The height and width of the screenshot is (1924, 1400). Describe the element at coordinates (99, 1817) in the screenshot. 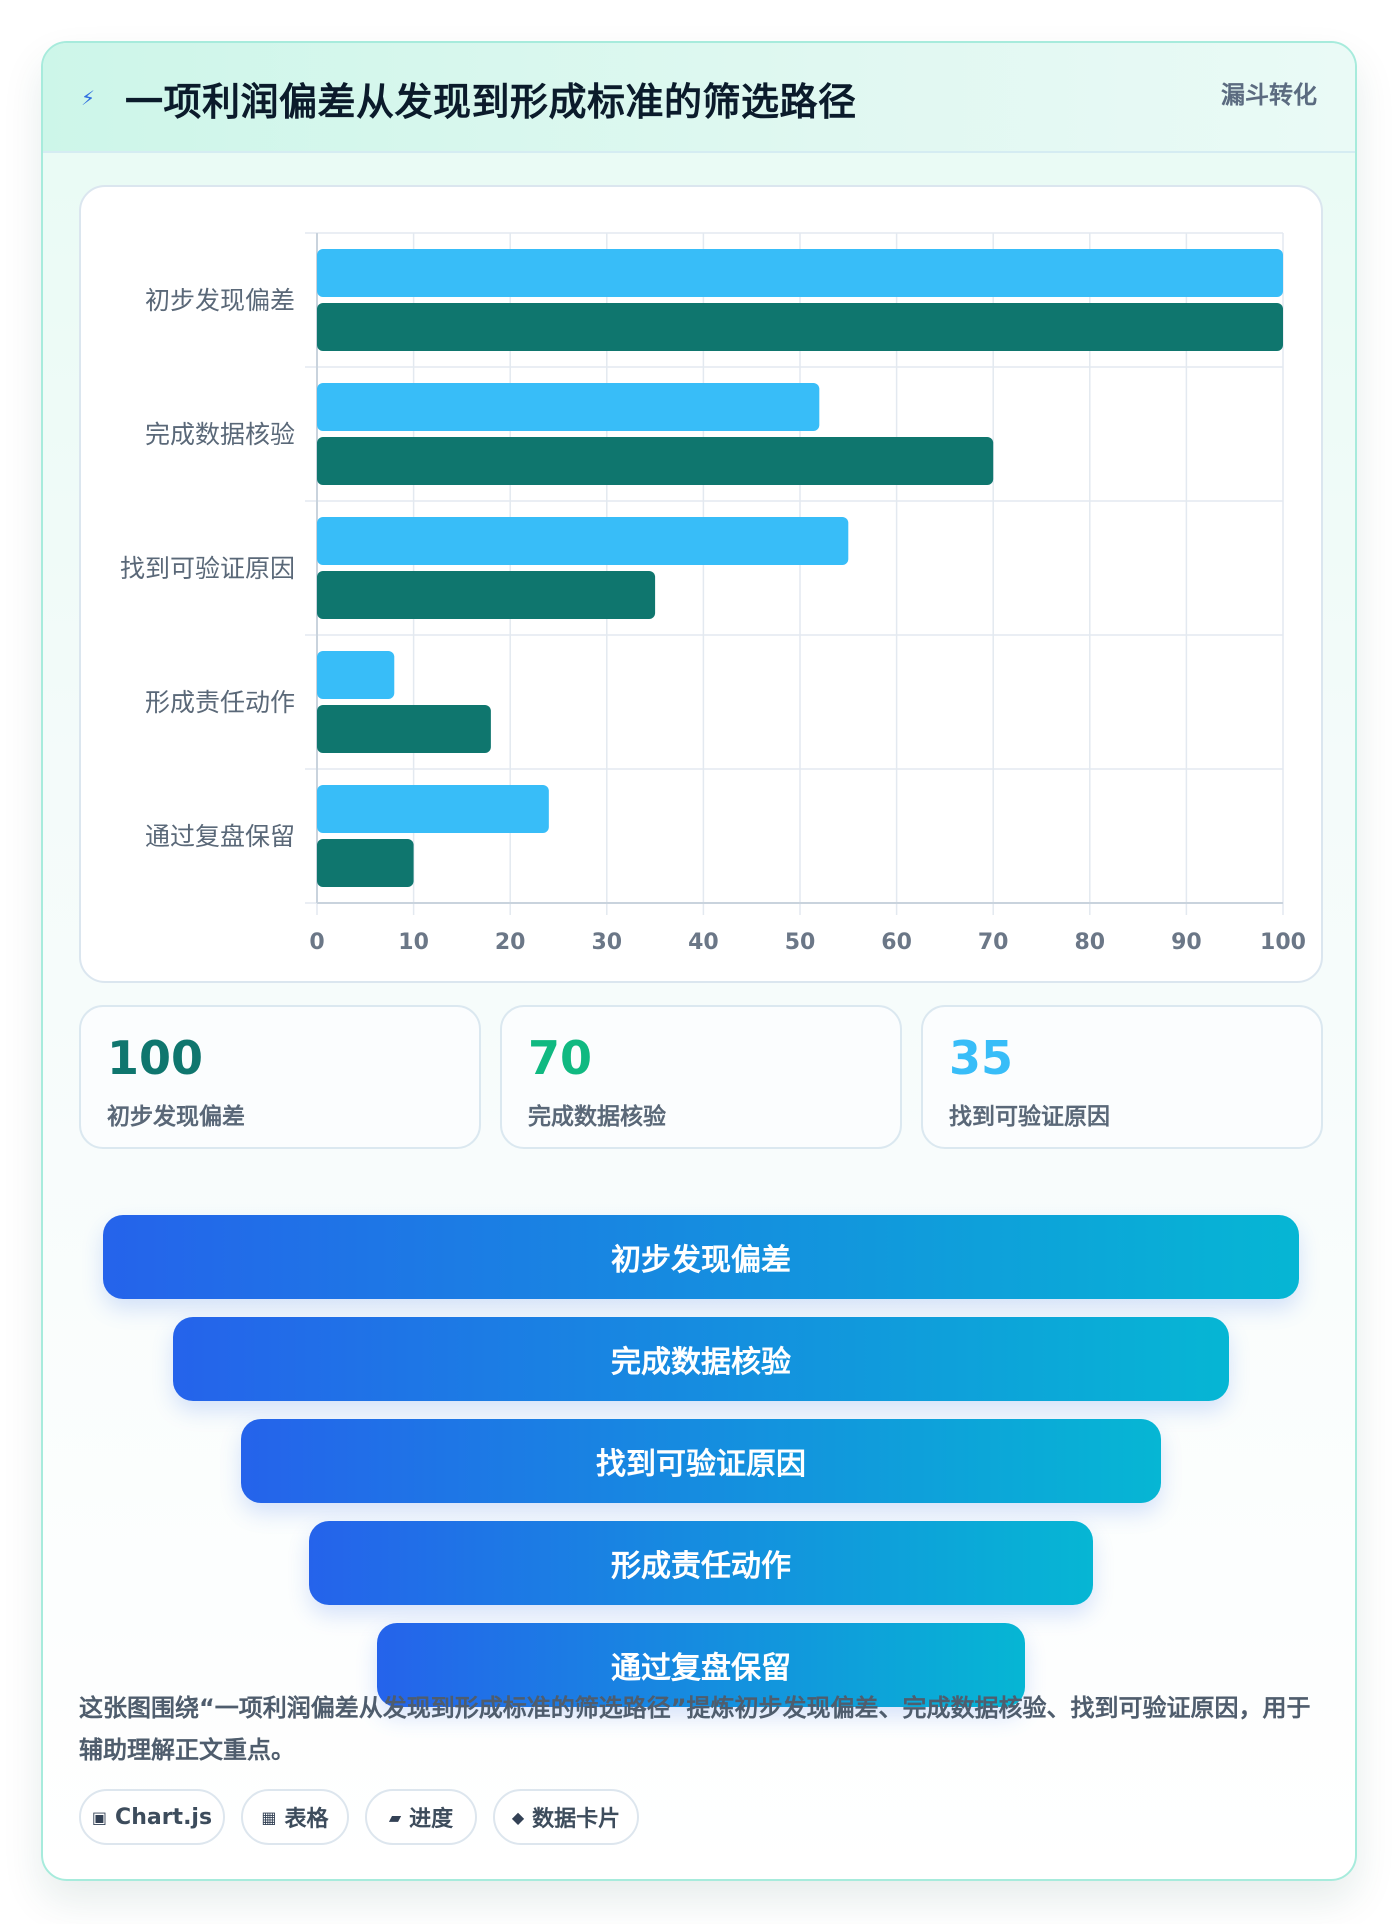

I see `chip-square-icon: ▣` at that location.